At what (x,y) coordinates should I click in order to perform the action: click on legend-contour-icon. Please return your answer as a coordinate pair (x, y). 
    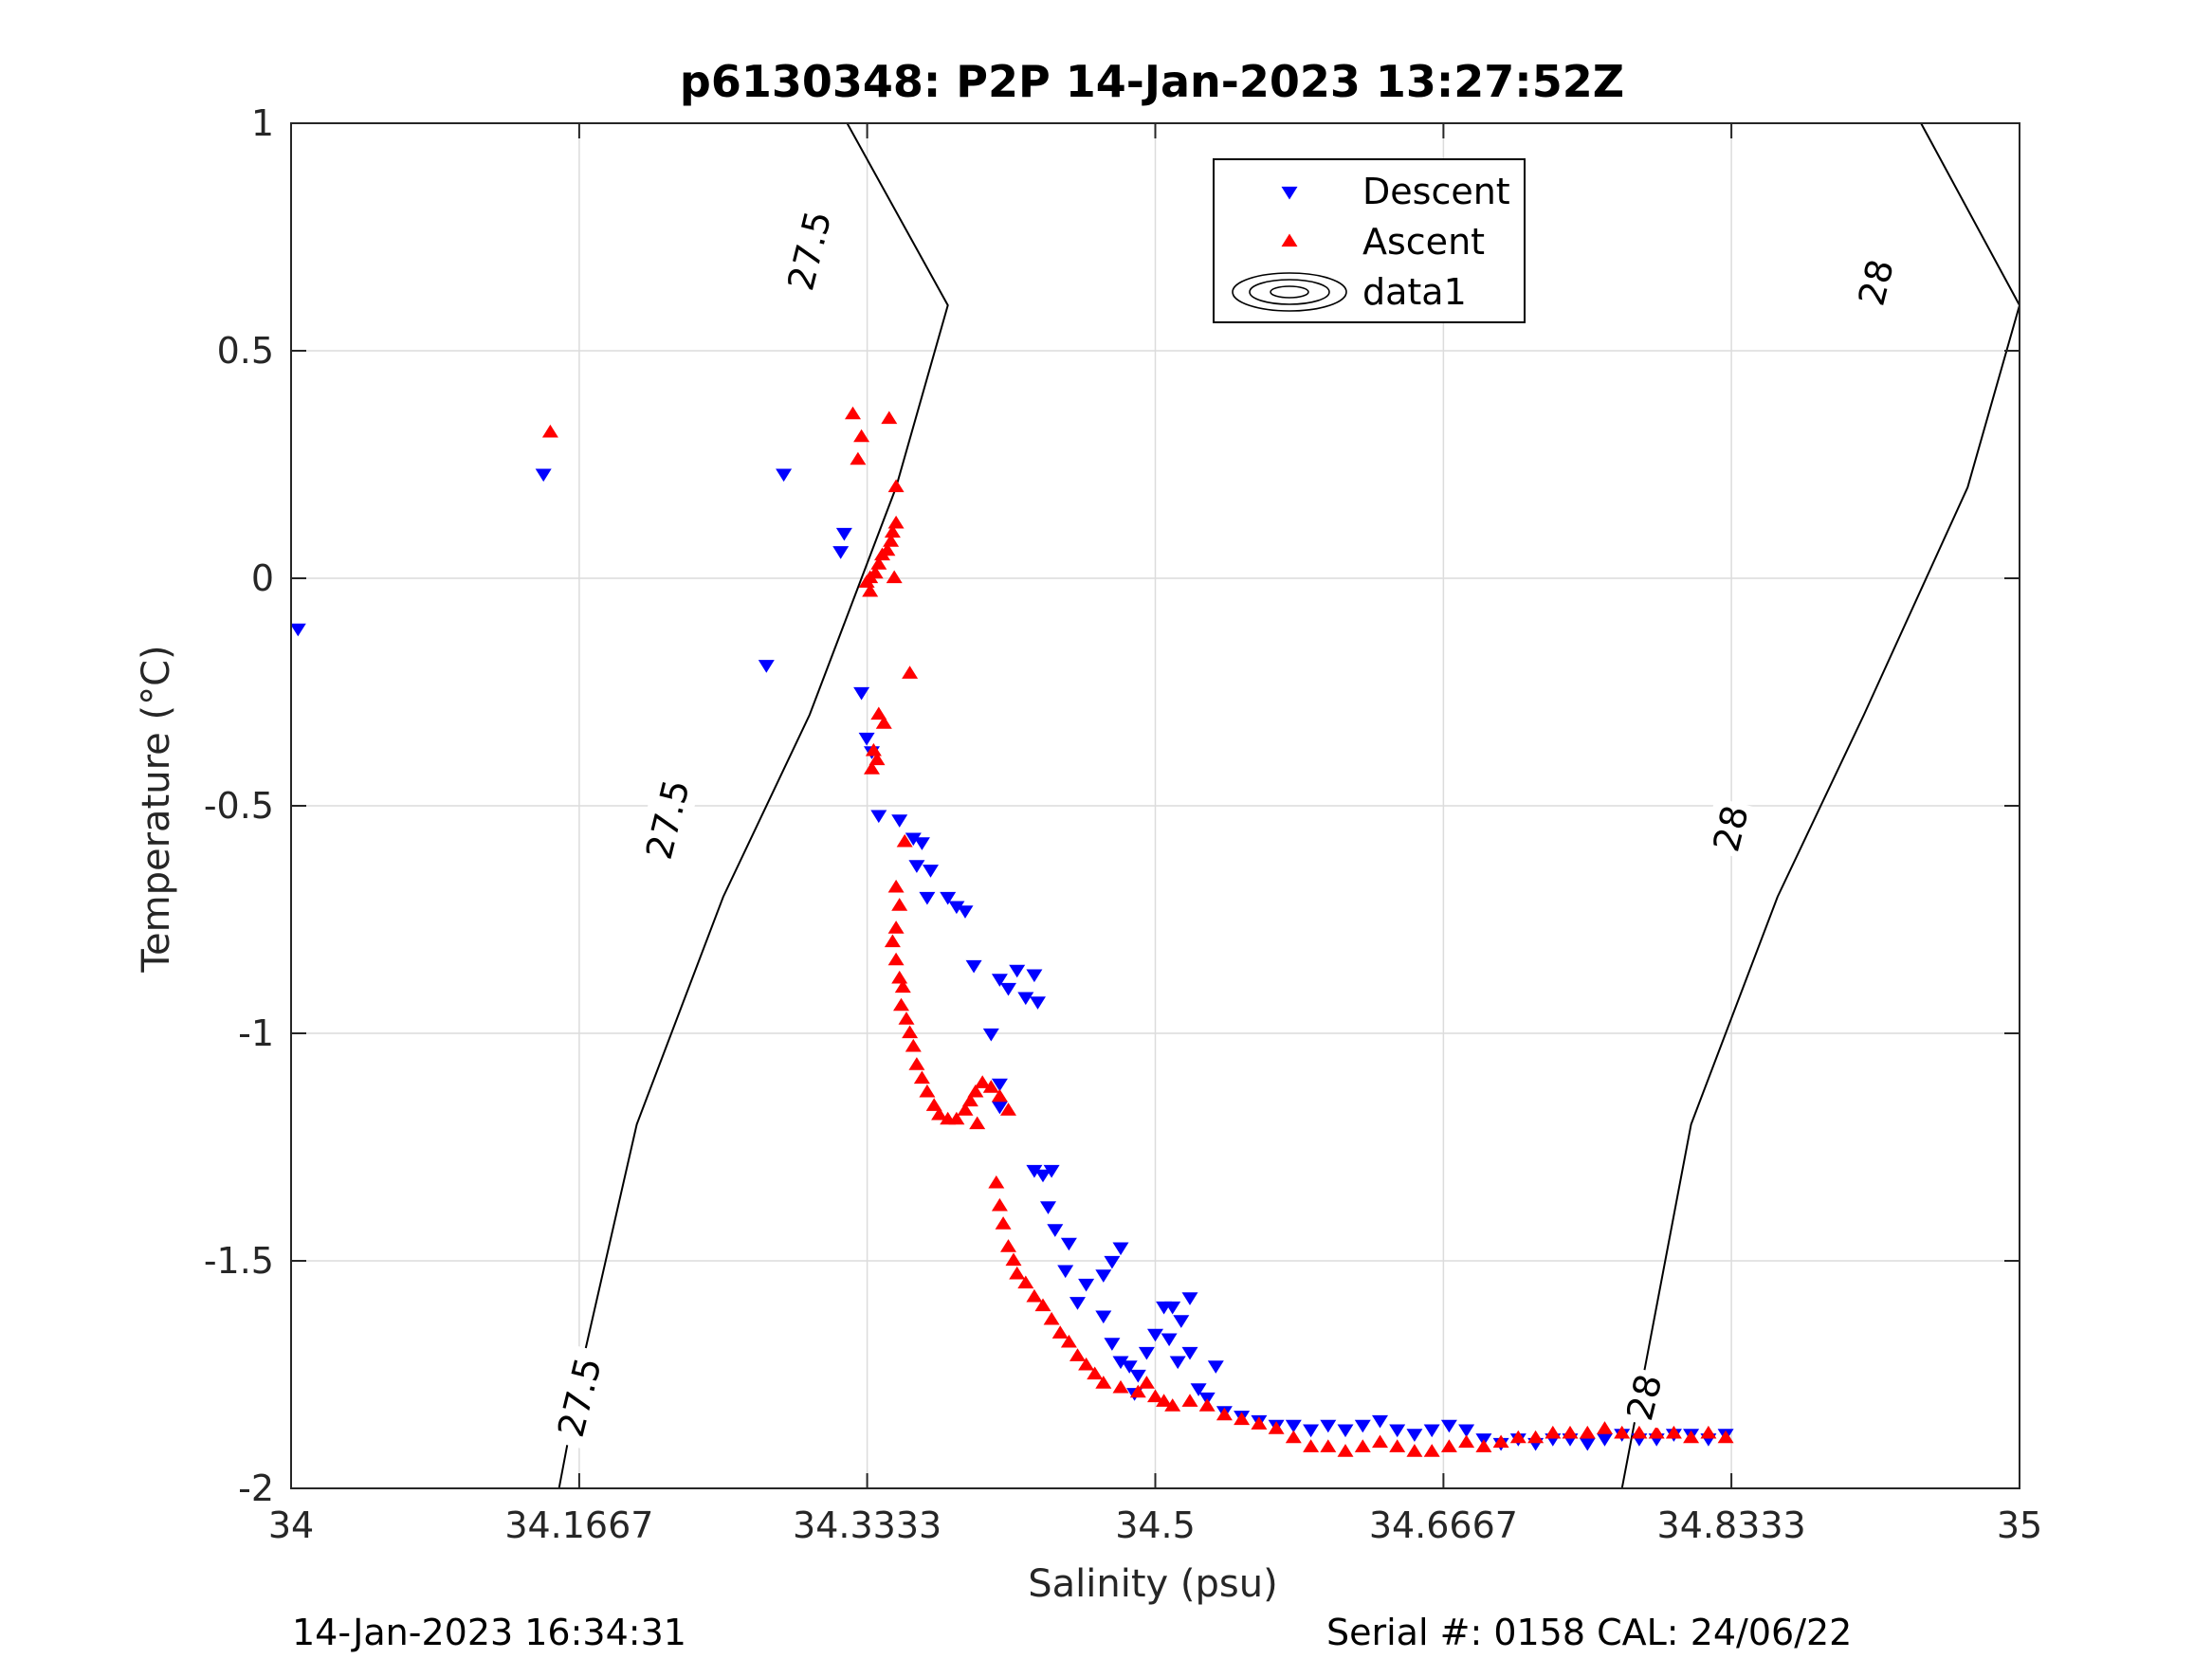
    Looking at the image, I should click on (1289, 292).